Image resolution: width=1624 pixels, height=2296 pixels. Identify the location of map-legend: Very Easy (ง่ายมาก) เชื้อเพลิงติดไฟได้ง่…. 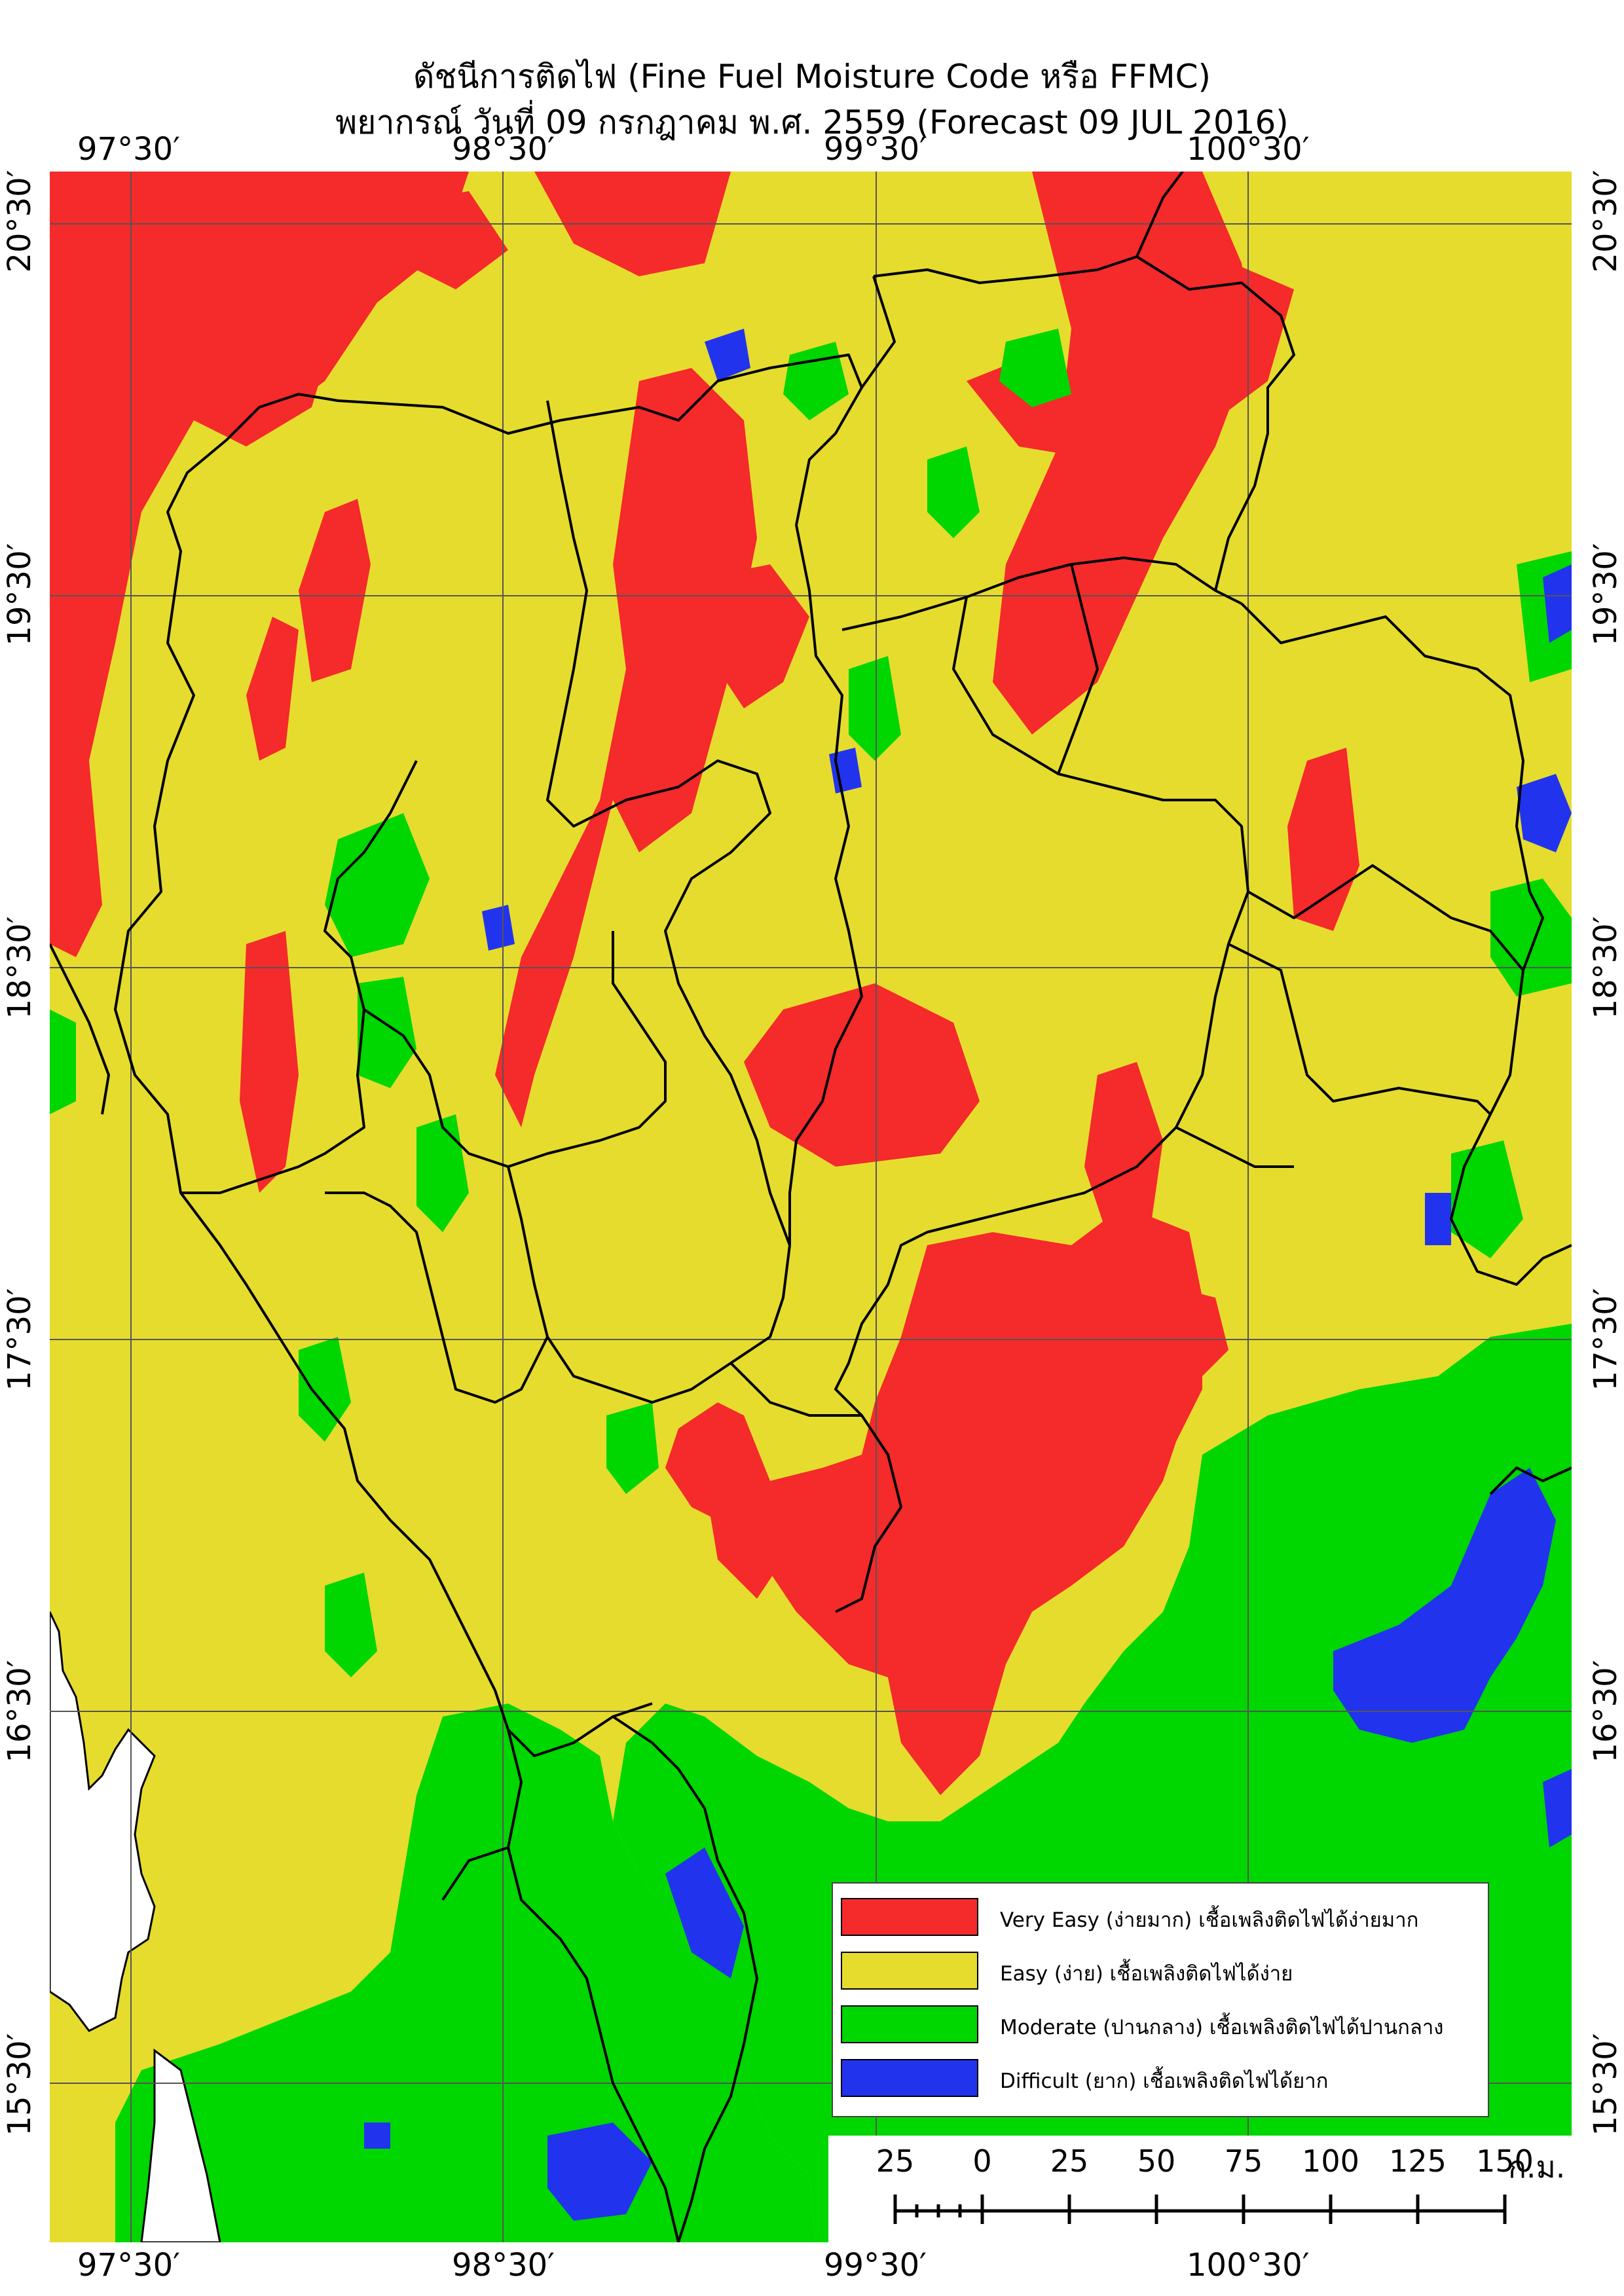
(1160, 1999).